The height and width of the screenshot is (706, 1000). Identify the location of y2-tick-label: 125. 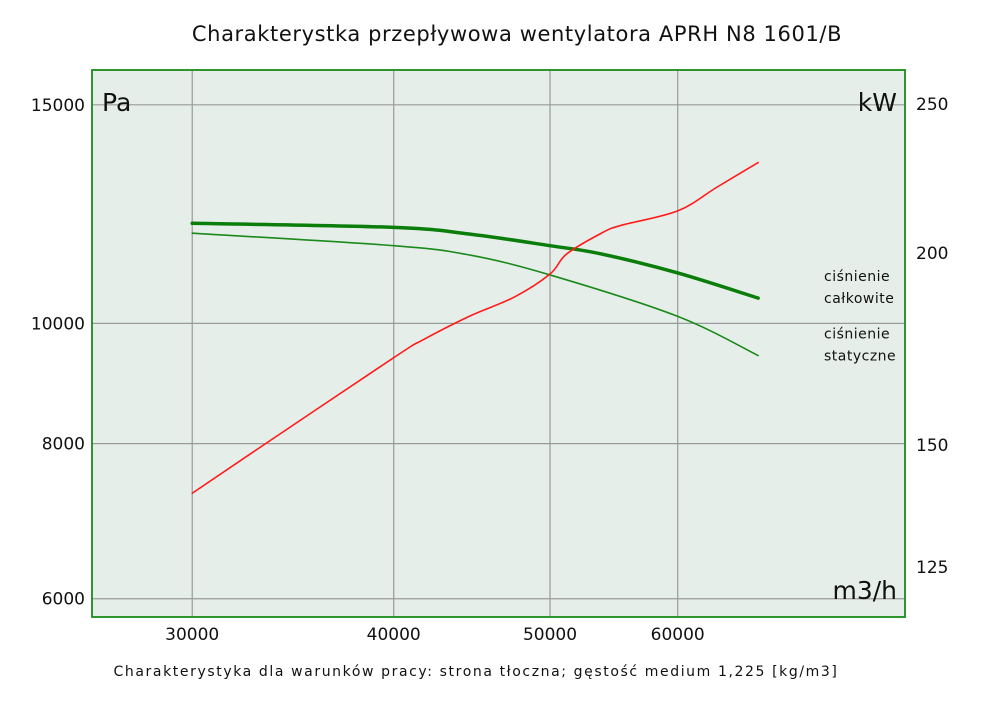
(932, 568).